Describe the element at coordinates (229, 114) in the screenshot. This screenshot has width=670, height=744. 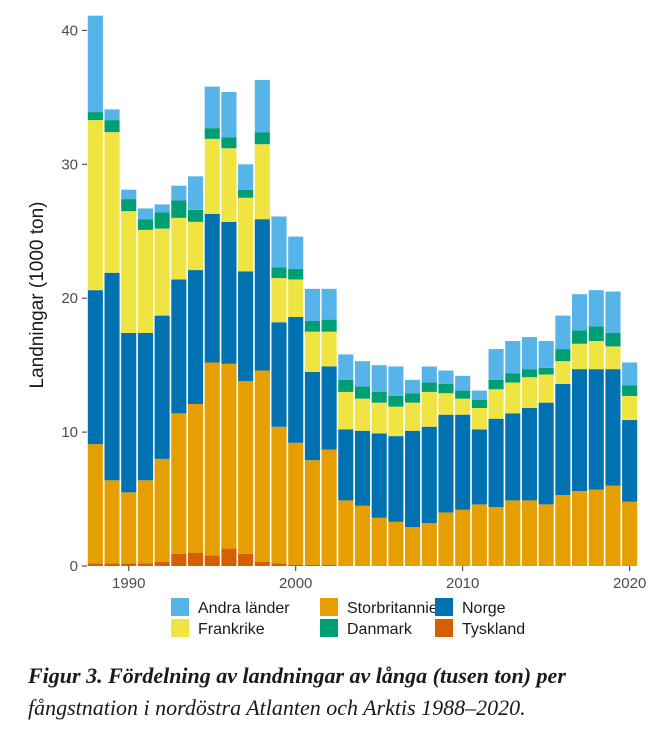
I see `bar-segment-1996-andra-länder` at that location.